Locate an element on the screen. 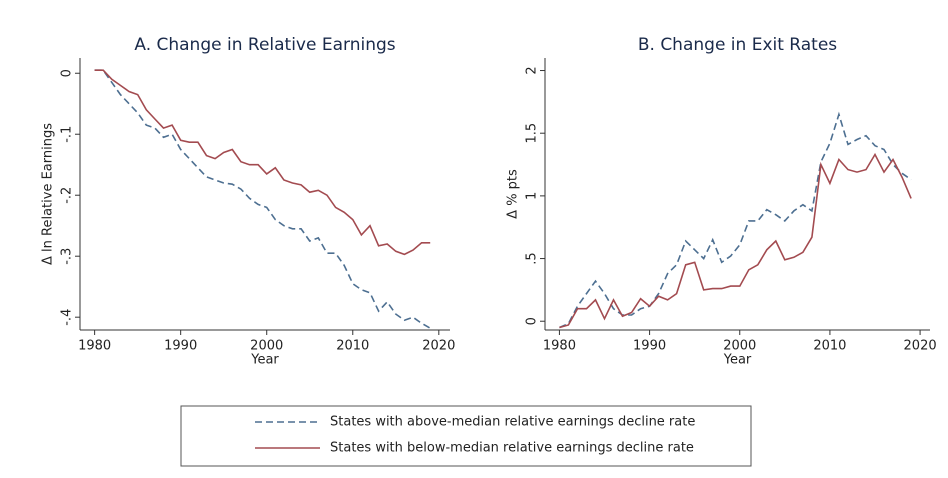  y-tick-label: 1 is located at coordinates (532, 196).